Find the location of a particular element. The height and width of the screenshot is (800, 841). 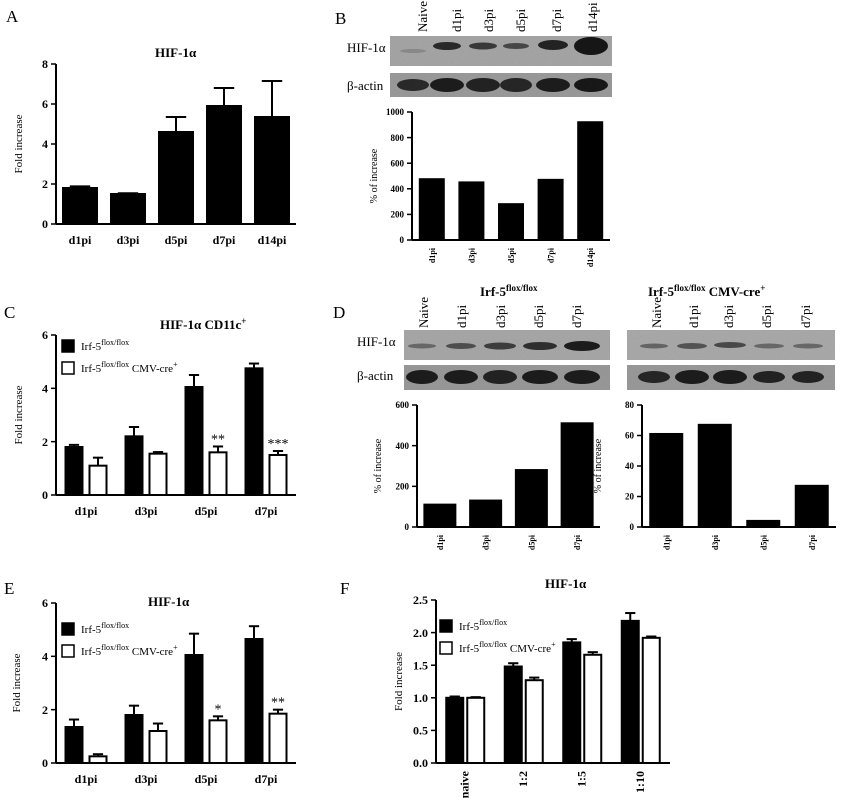

y-tick-label: 80 is located at coordinates (630, 405).